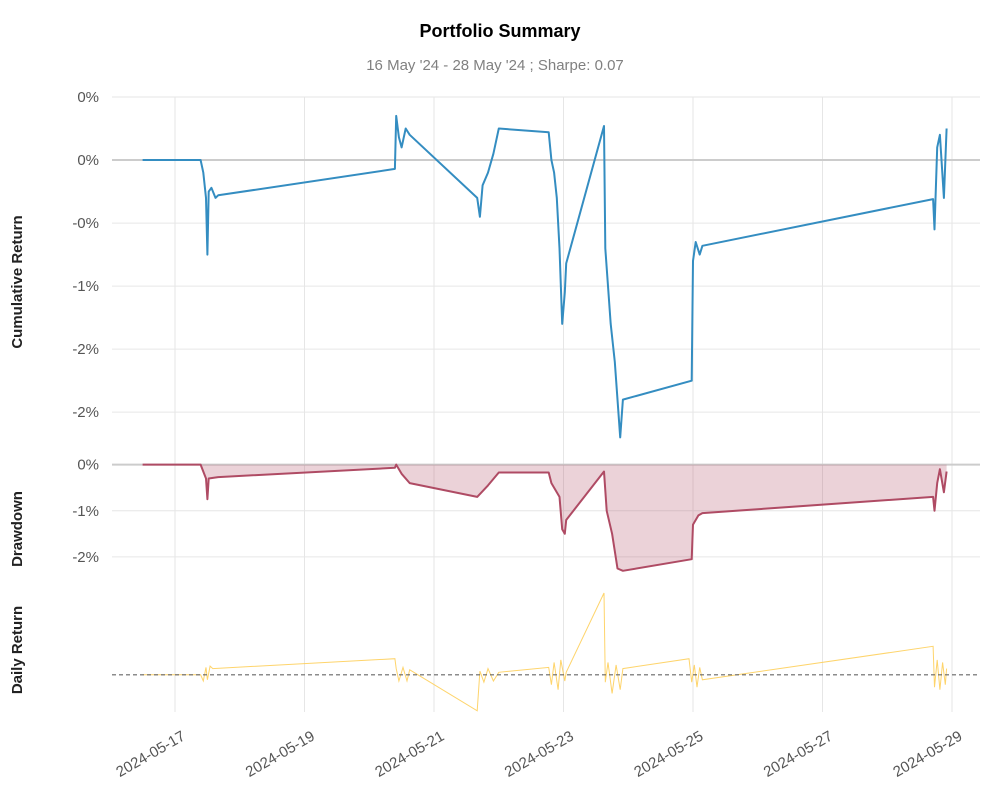 The height and width of the screenshot is (800, 1000). I want to click on drawdown-ylabel: Drawdown, so click(17, 529).